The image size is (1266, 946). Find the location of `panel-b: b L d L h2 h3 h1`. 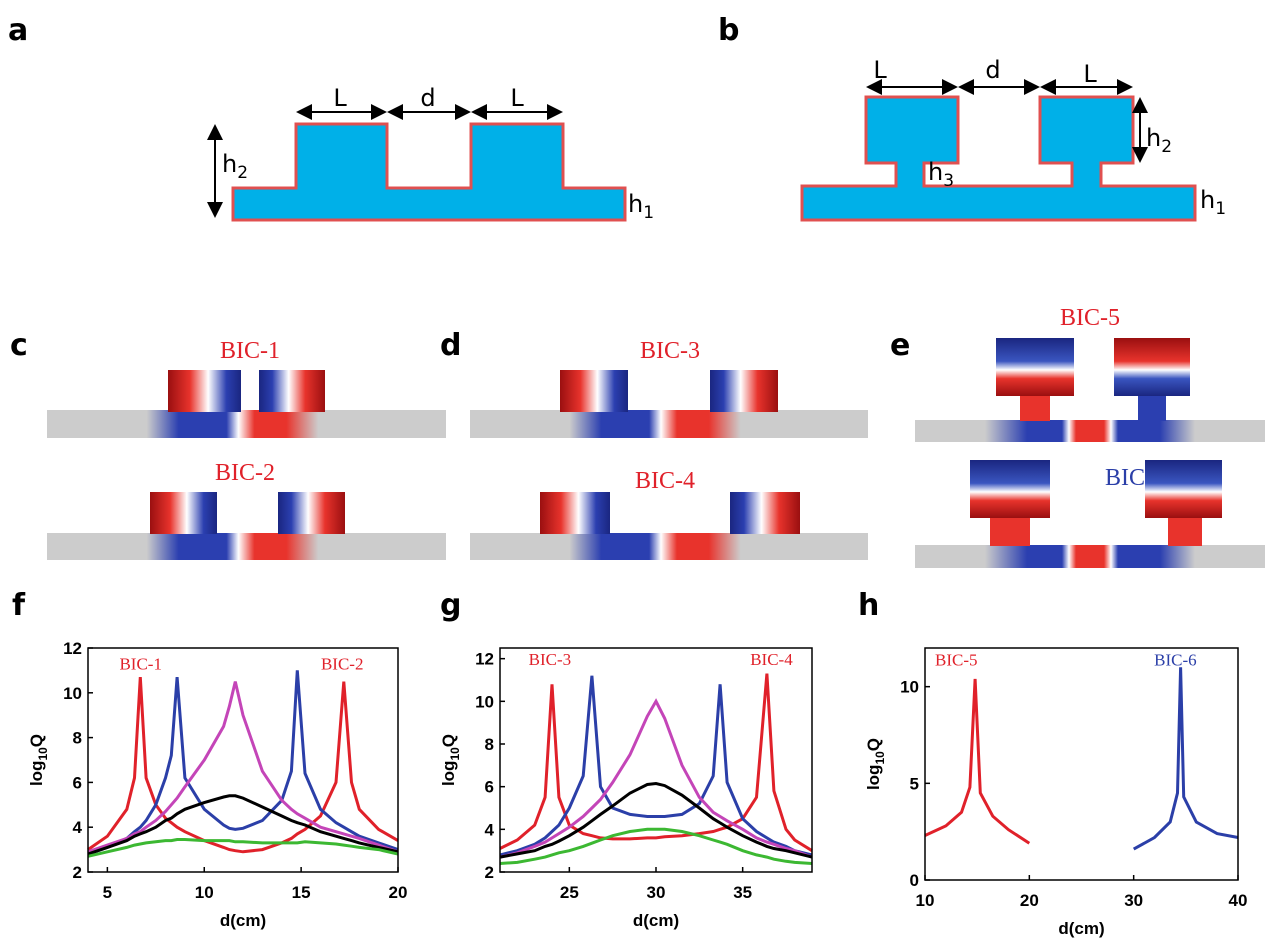

panel-b: b L d L h2 h3 h1 is located at coordinates (972, 117).